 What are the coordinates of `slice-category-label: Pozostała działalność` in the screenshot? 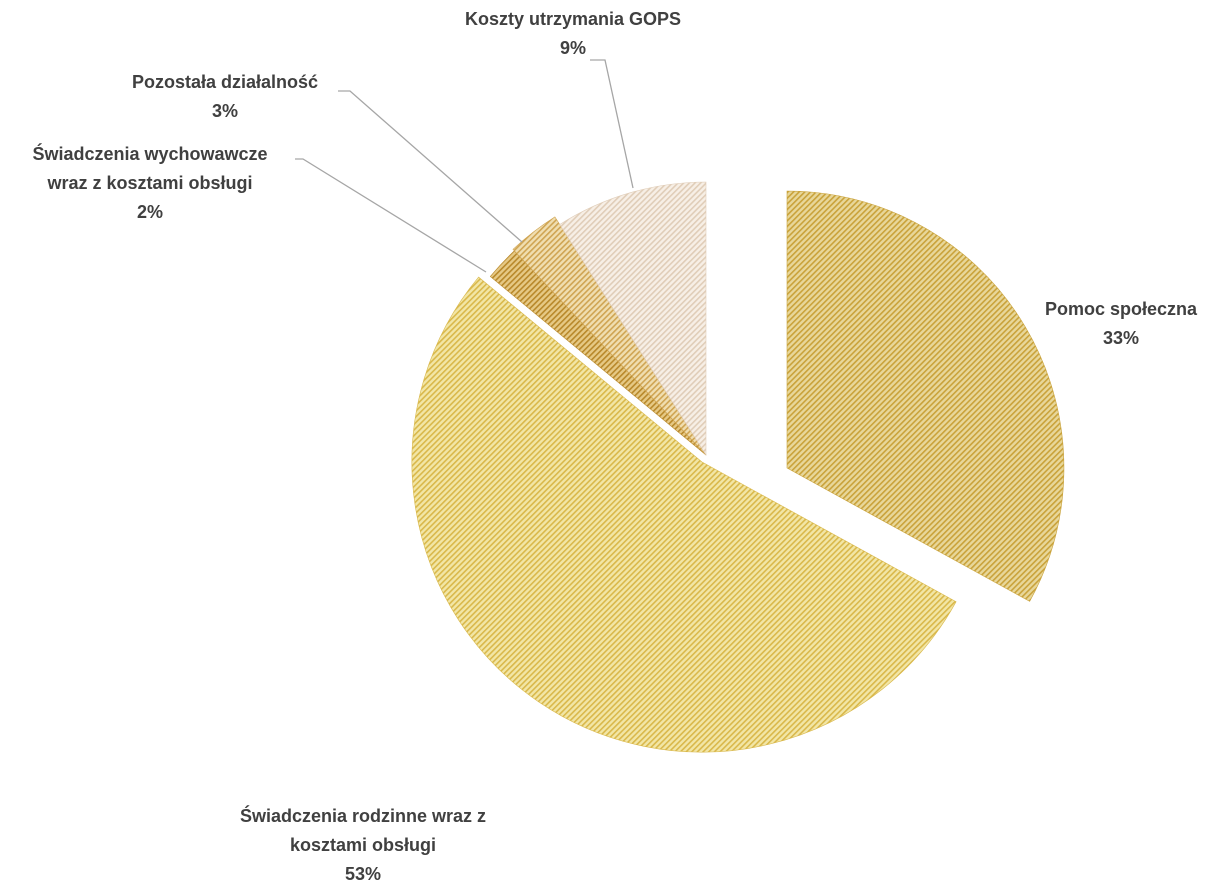 It's located at (225, 82).